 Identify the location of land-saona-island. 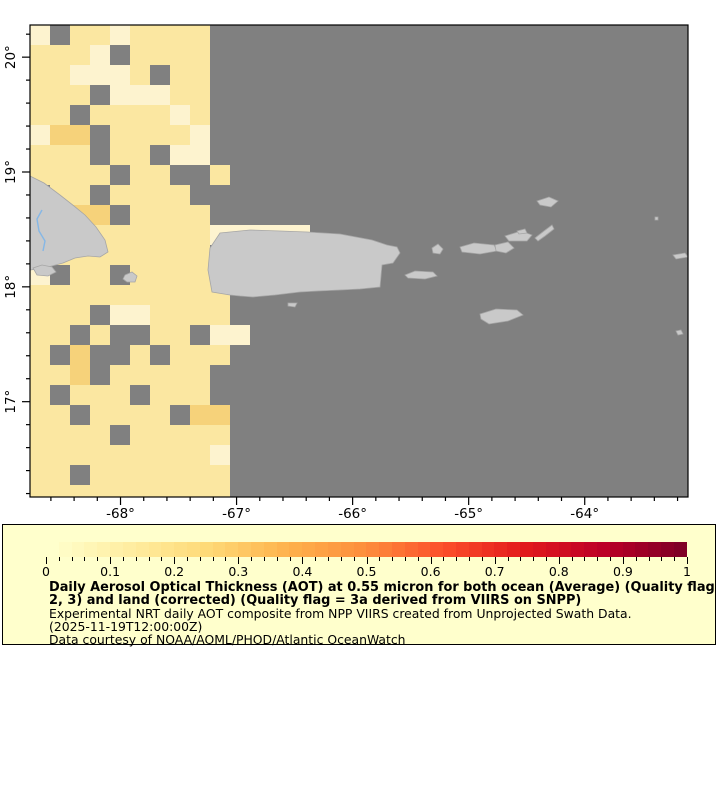
(44, 270).